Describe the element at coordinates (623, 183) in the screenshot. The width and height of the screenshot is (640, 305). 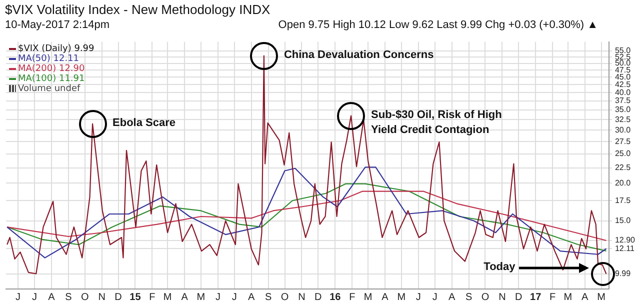
I see `y-tick-label: 20.0` at that location.